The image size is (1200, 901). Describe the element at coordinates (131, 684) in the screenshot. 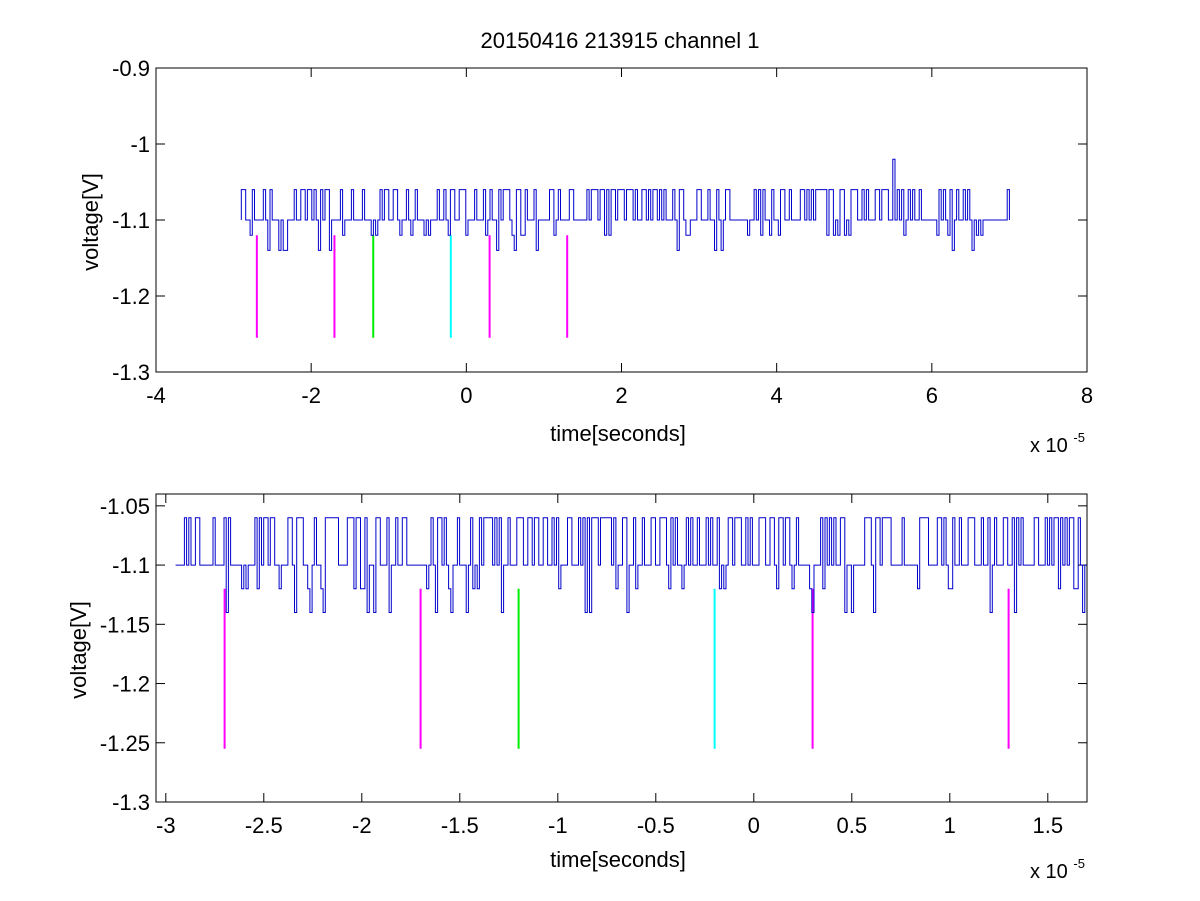

I see `bottom-y-tick-label: -1.2` at that location.